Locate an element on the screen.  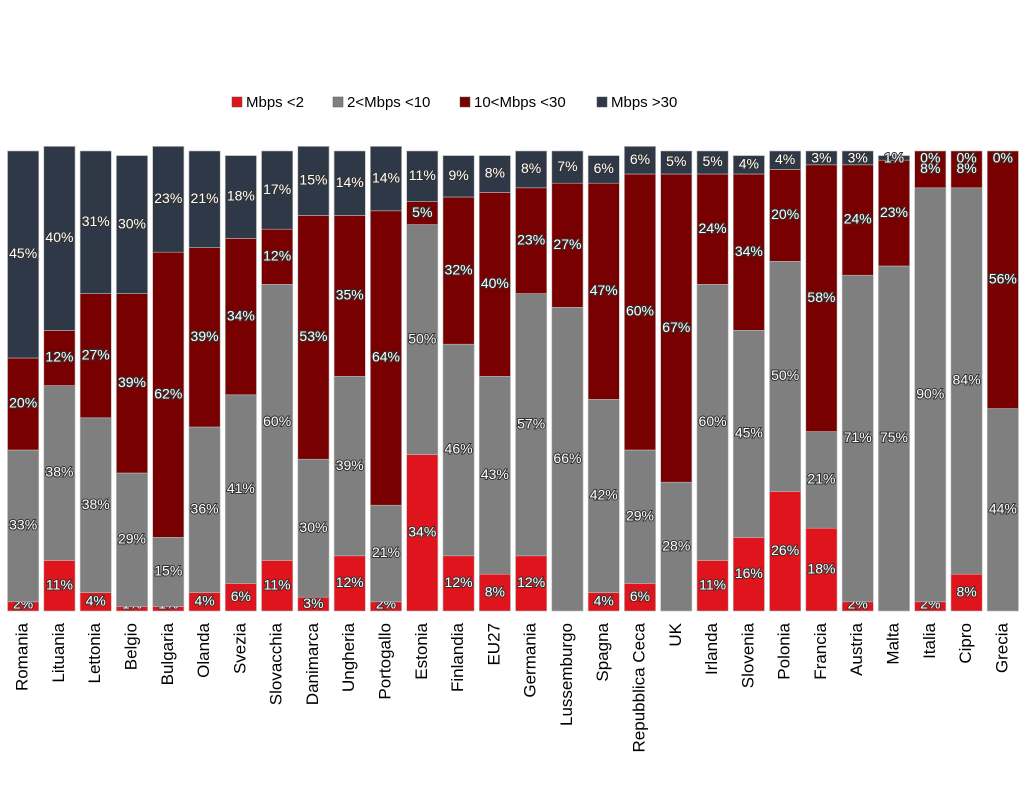
value-label: 36% is located at coordinates (205, 509).